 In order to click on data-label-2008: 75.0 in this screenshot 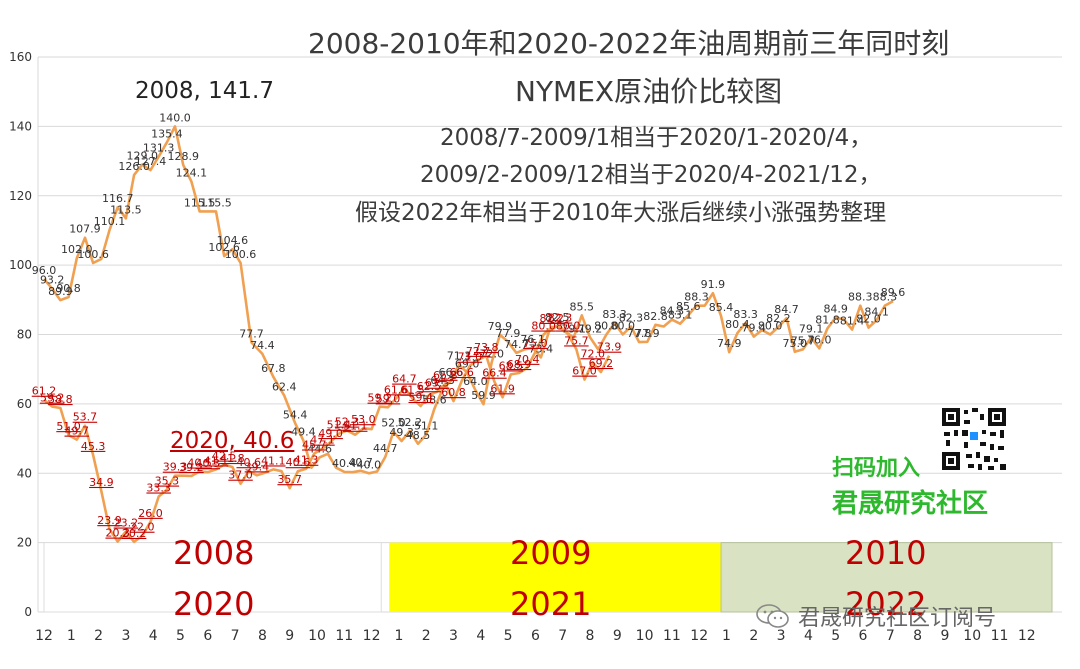, I will do `click(795, 343)`.